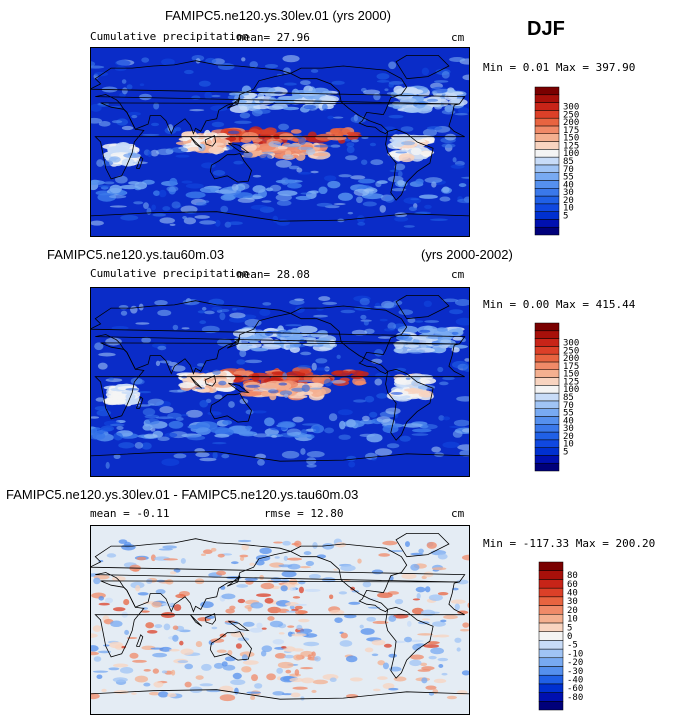 The image size is (693, 725). Describe the element at coordinates (571, 343) in the screenshot. I see `panel2-colorbar-tick-label: 300` at that location.